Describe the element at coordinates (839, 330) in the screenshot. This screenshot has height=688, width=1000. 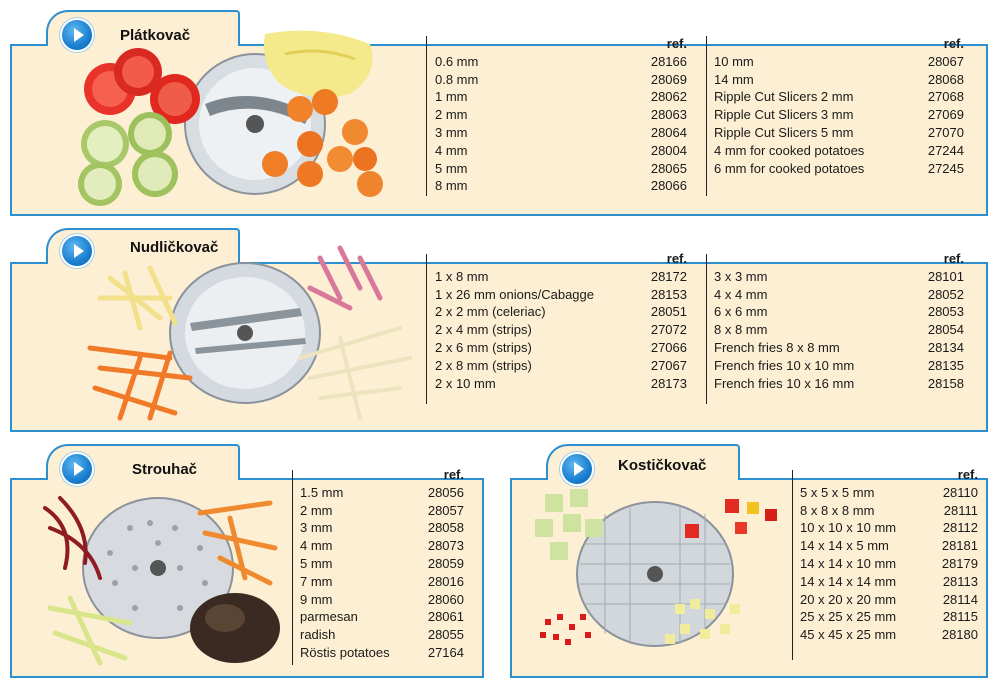
I see `table-row: 8 x 8 mm 28054` at that location.